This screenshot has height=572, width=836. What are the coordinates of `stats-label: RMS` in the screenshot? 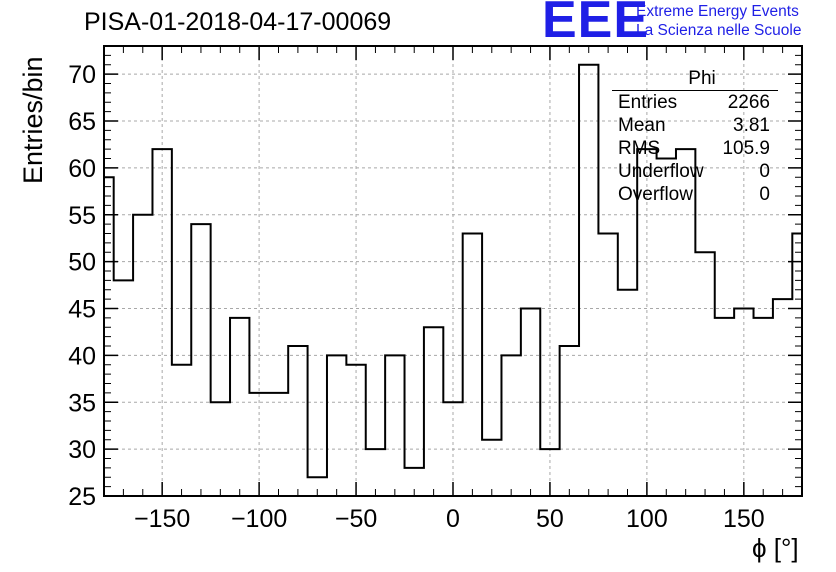 It's located at (639, 148).